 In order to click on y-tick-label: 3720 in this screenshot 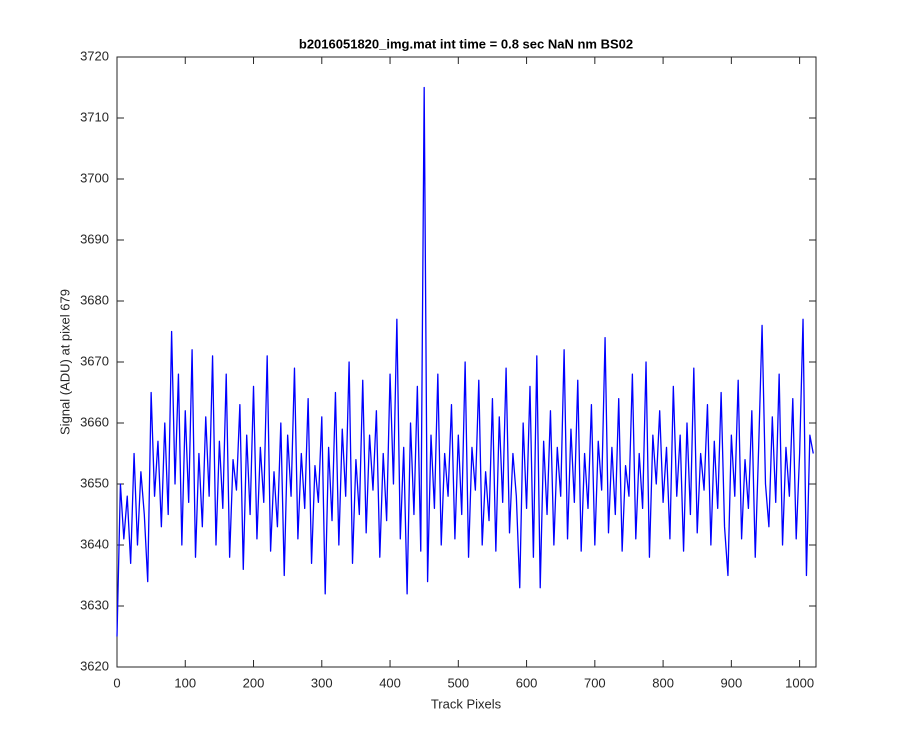, I will do `click(94, 55)`.